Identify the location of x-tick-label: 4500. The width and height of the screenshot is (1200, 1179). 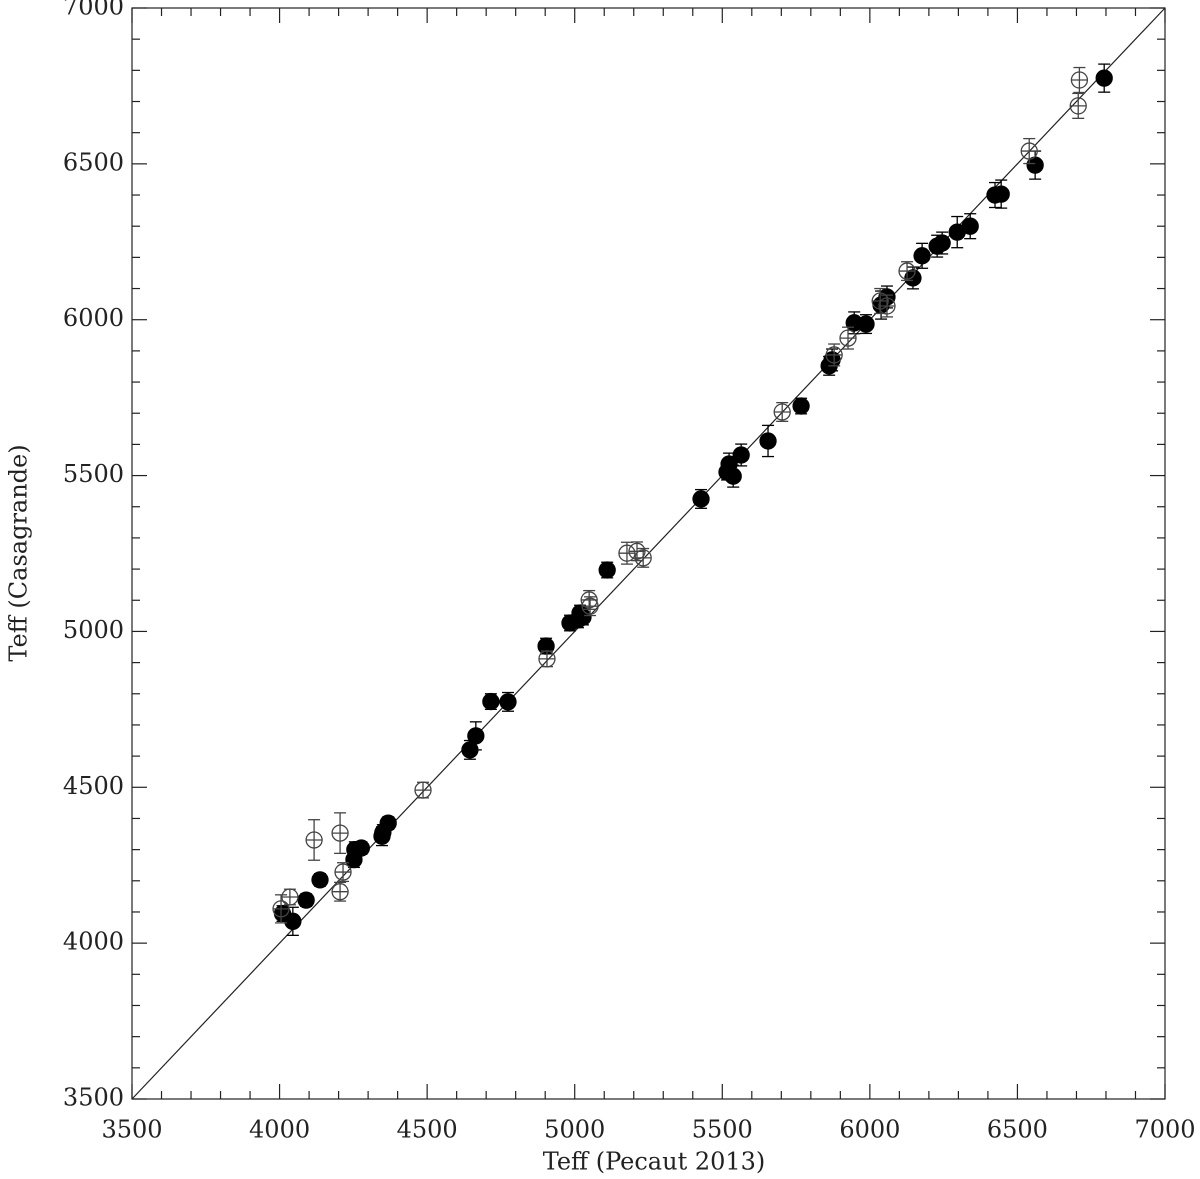
(427, 1130).